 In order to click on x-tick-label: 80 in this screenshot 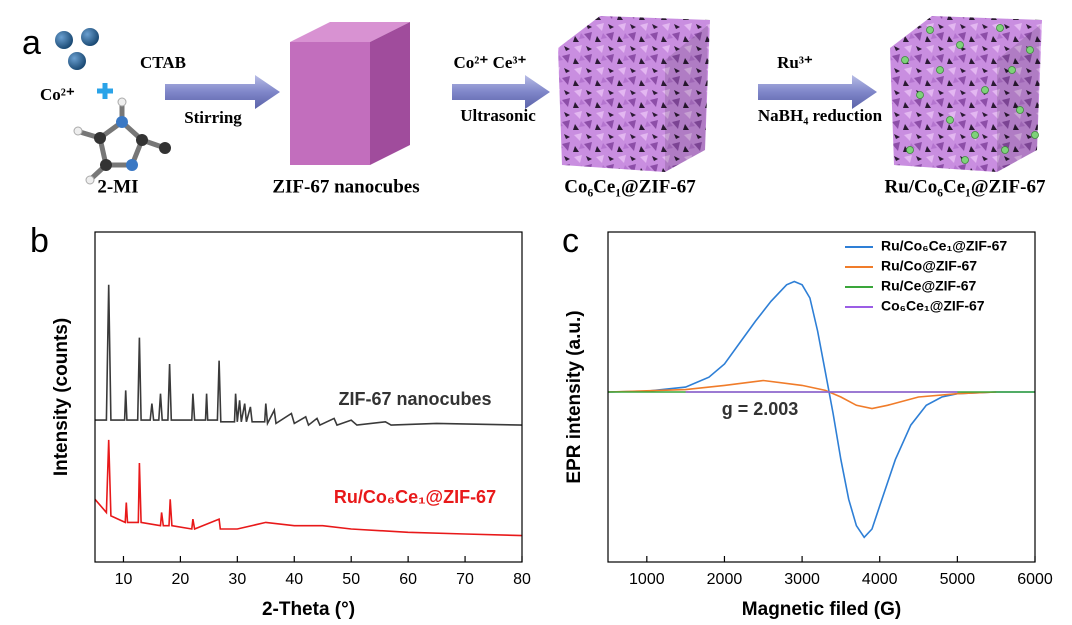, I will do `click(522, 579)`.